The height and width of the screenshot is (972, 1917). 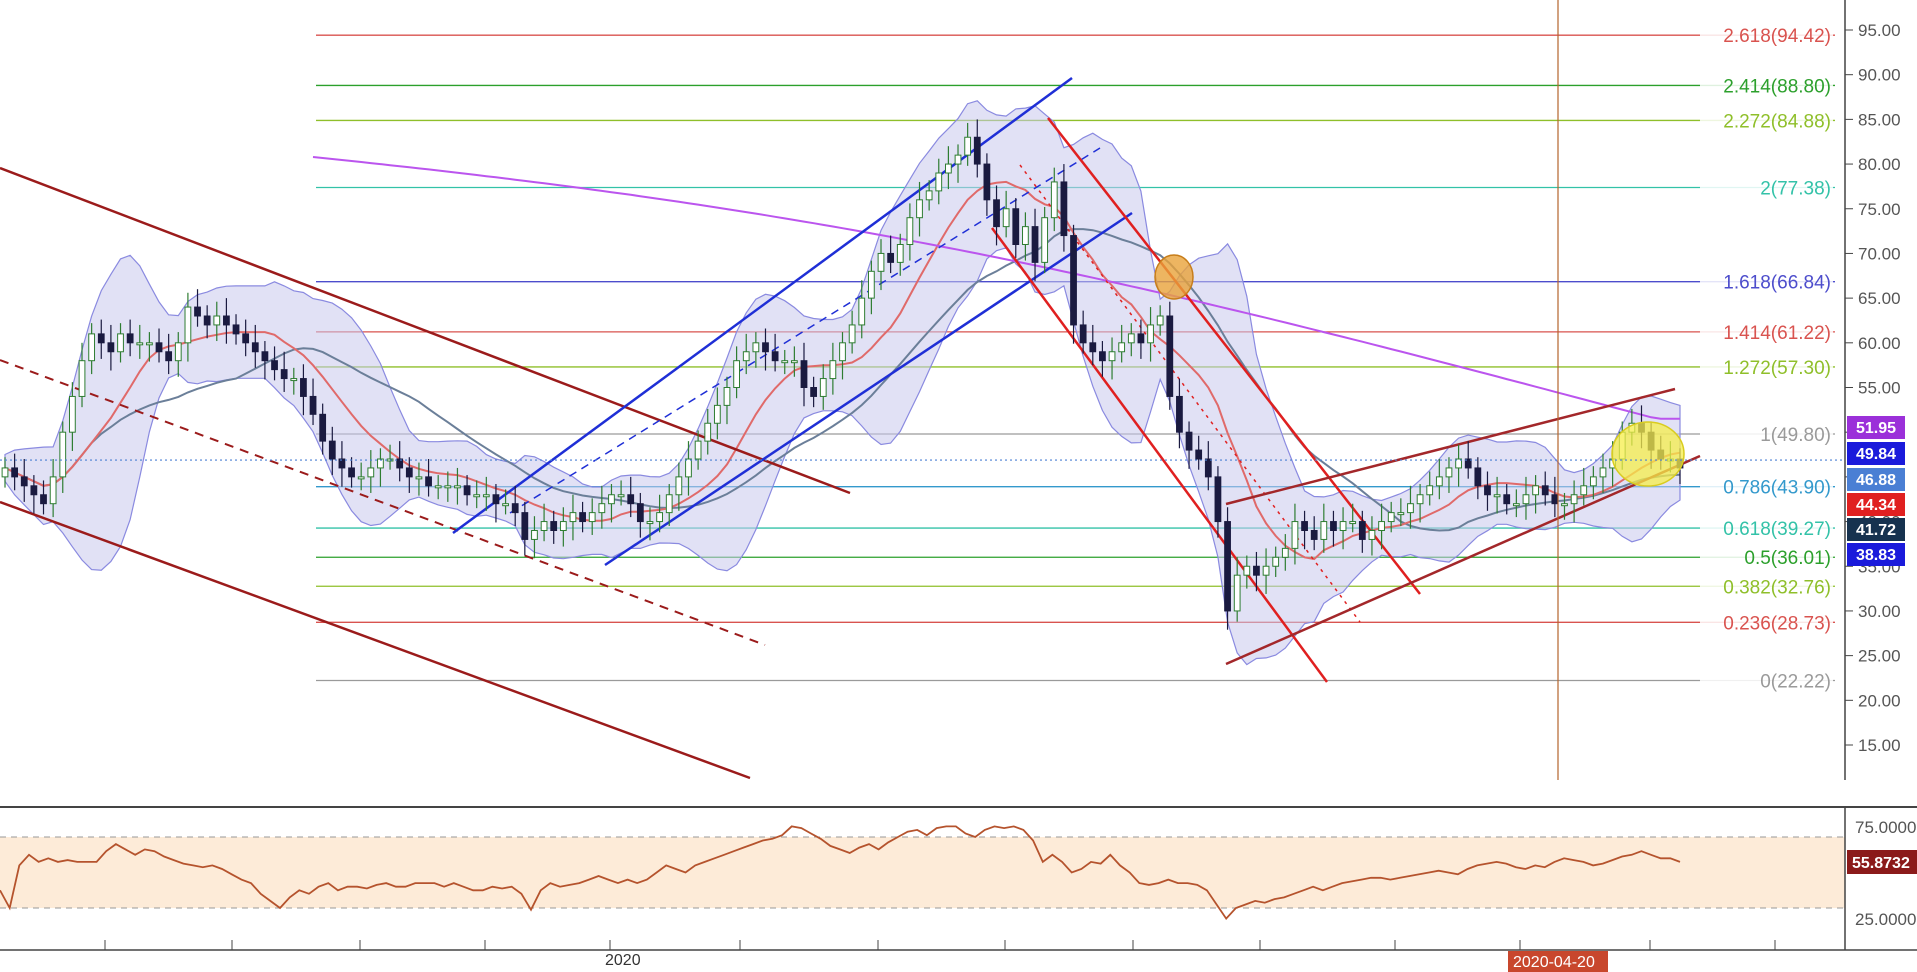 What do you see at coordinates (1879, 611) in the screenshot?
I see `price-tick-label: 30.00` at bounding box center [1879, 611].